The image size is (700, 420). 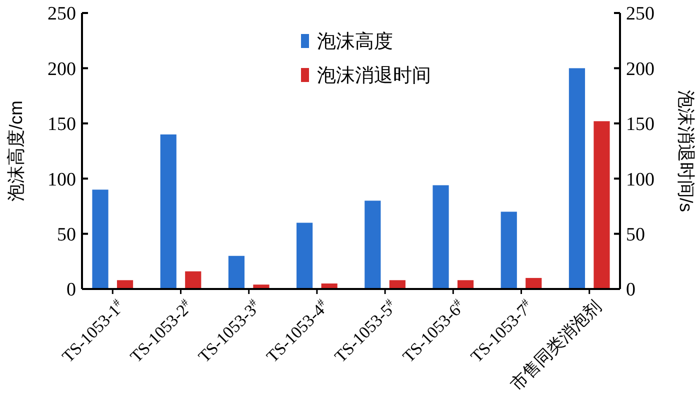 What do you see at coordinates (66, 235) in the screenshot?
I see `y-tick-label: 50` at bounding box center [66, 235].